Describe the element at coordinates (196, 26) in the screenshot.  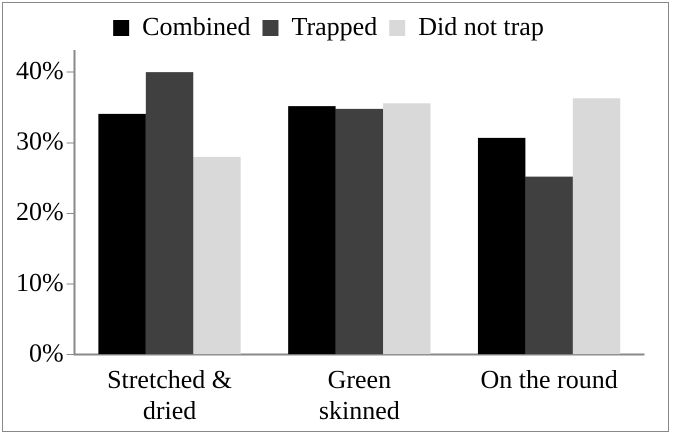
I see `legend-label: Combined` at that location.